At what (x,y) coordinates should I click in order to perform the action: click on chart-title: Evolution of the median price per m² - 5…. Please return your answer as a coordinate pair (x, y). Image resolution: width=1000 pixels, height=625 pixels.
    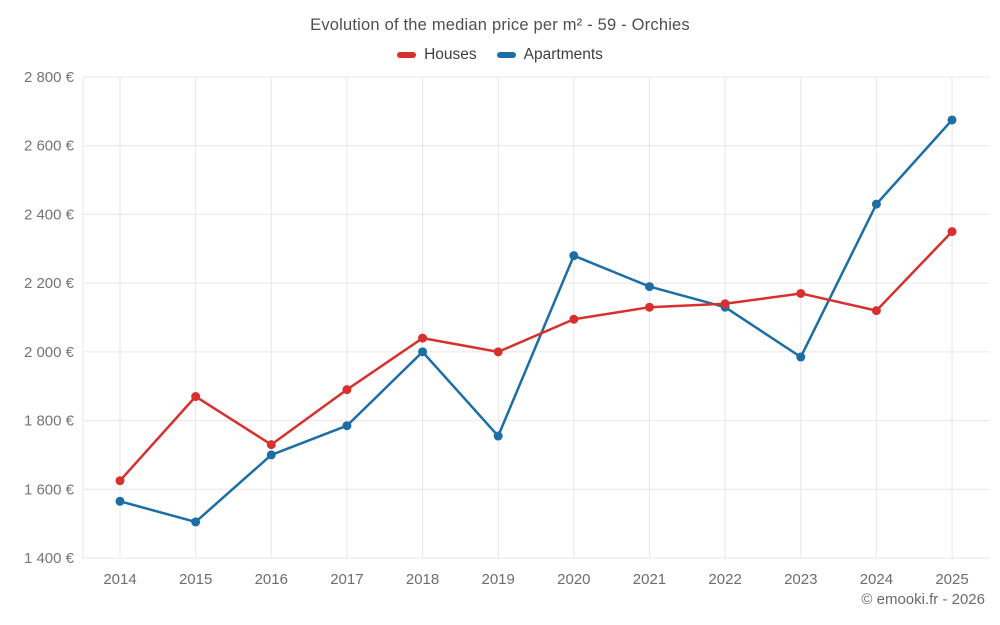
    Looking at the image, I should click on (500, 25).